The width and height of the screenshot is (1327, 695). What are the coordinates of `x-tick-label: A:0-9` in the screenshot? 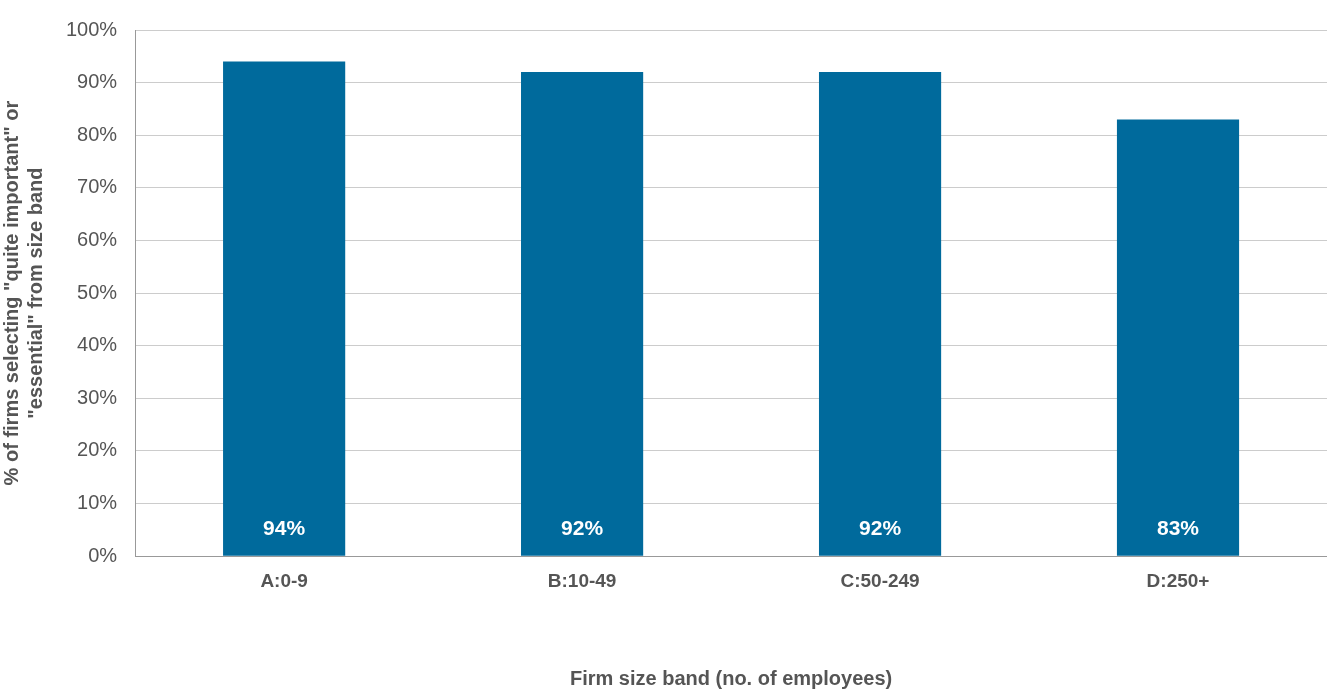 It's located at (284, 580).